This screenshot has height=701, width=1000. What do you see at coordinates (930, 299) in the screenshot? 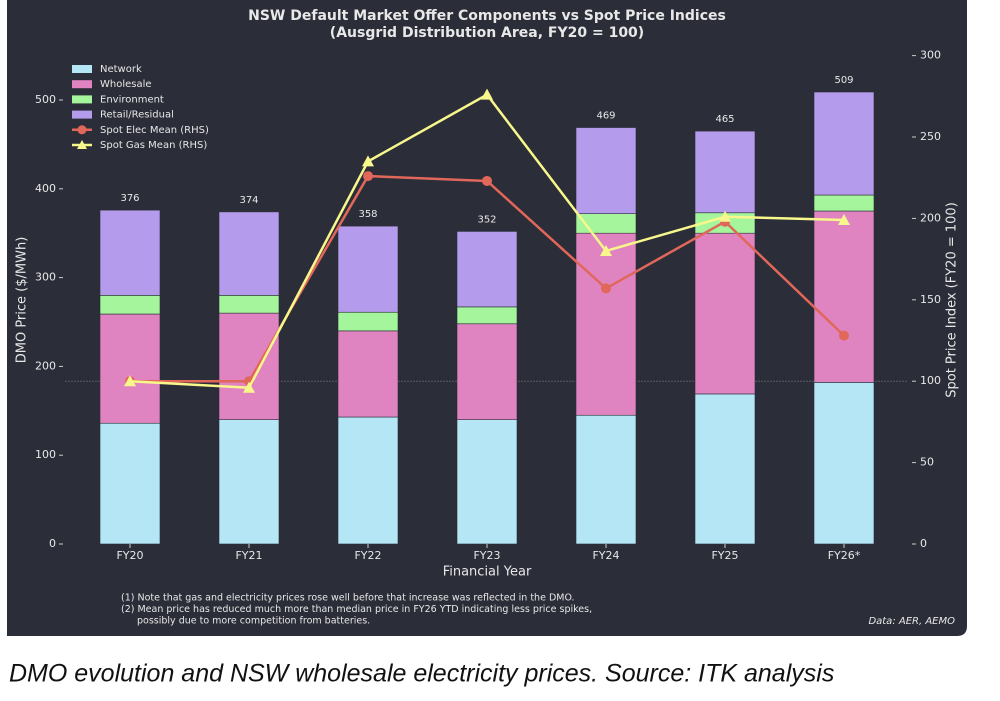
I see `y2-tick-label: 150` at bounding box center [930, 299].